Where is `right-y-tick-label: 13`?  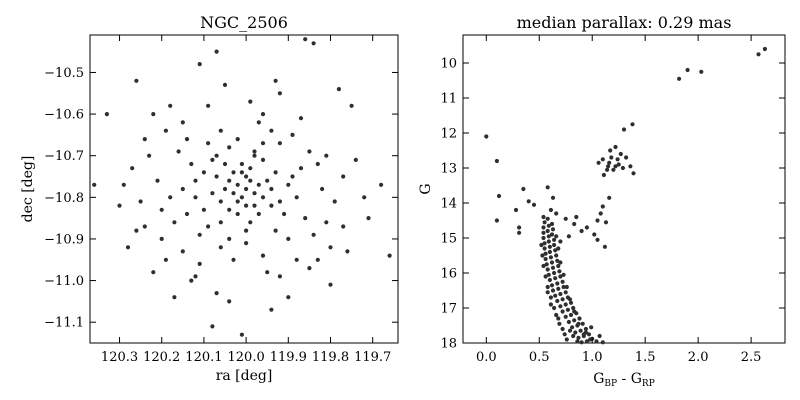
right-y-tick-label: 13 is located at coordinates (448, 169).